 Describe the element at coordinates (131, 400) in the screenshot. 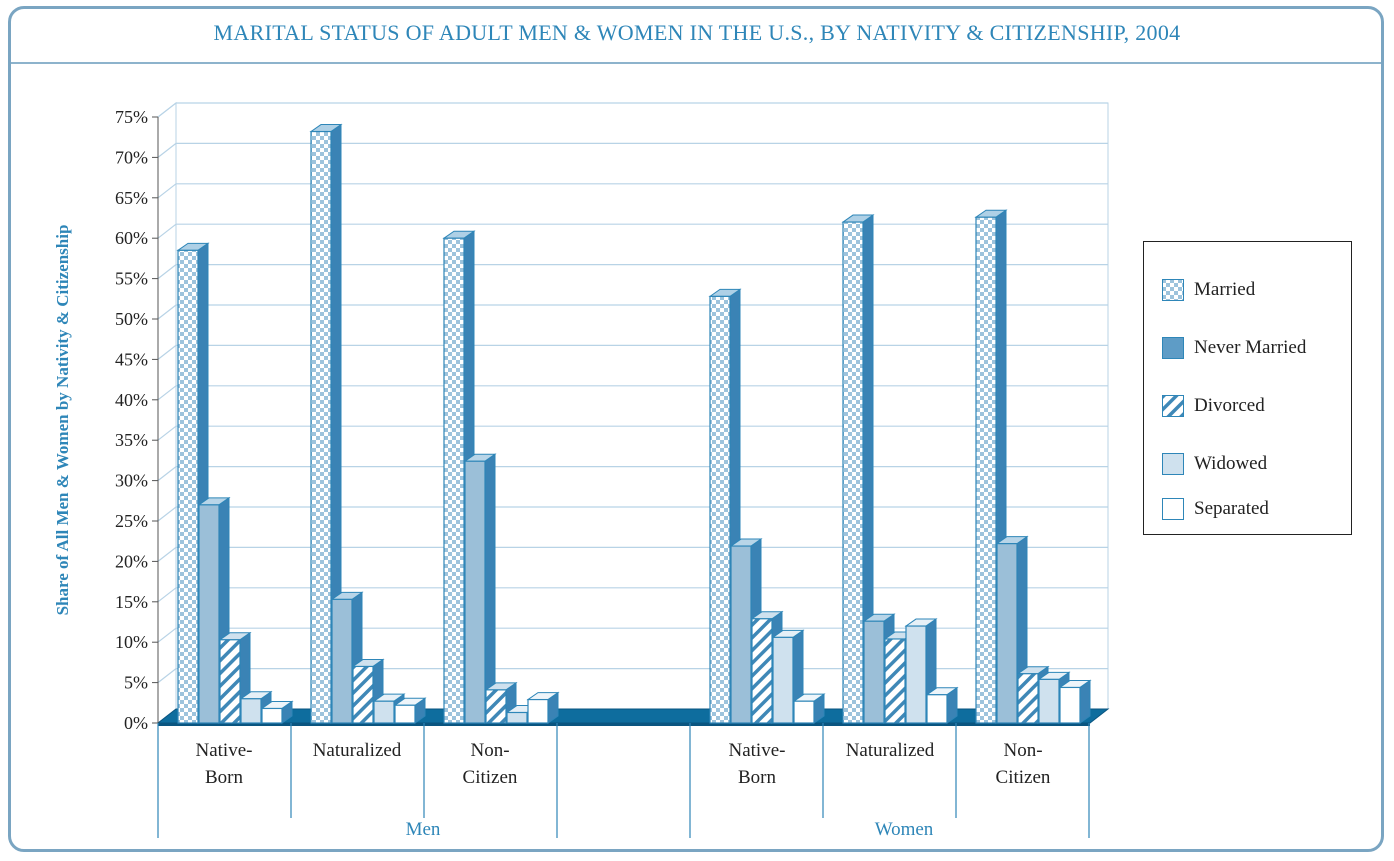

I see `y-tick-label: 40%` at that location.